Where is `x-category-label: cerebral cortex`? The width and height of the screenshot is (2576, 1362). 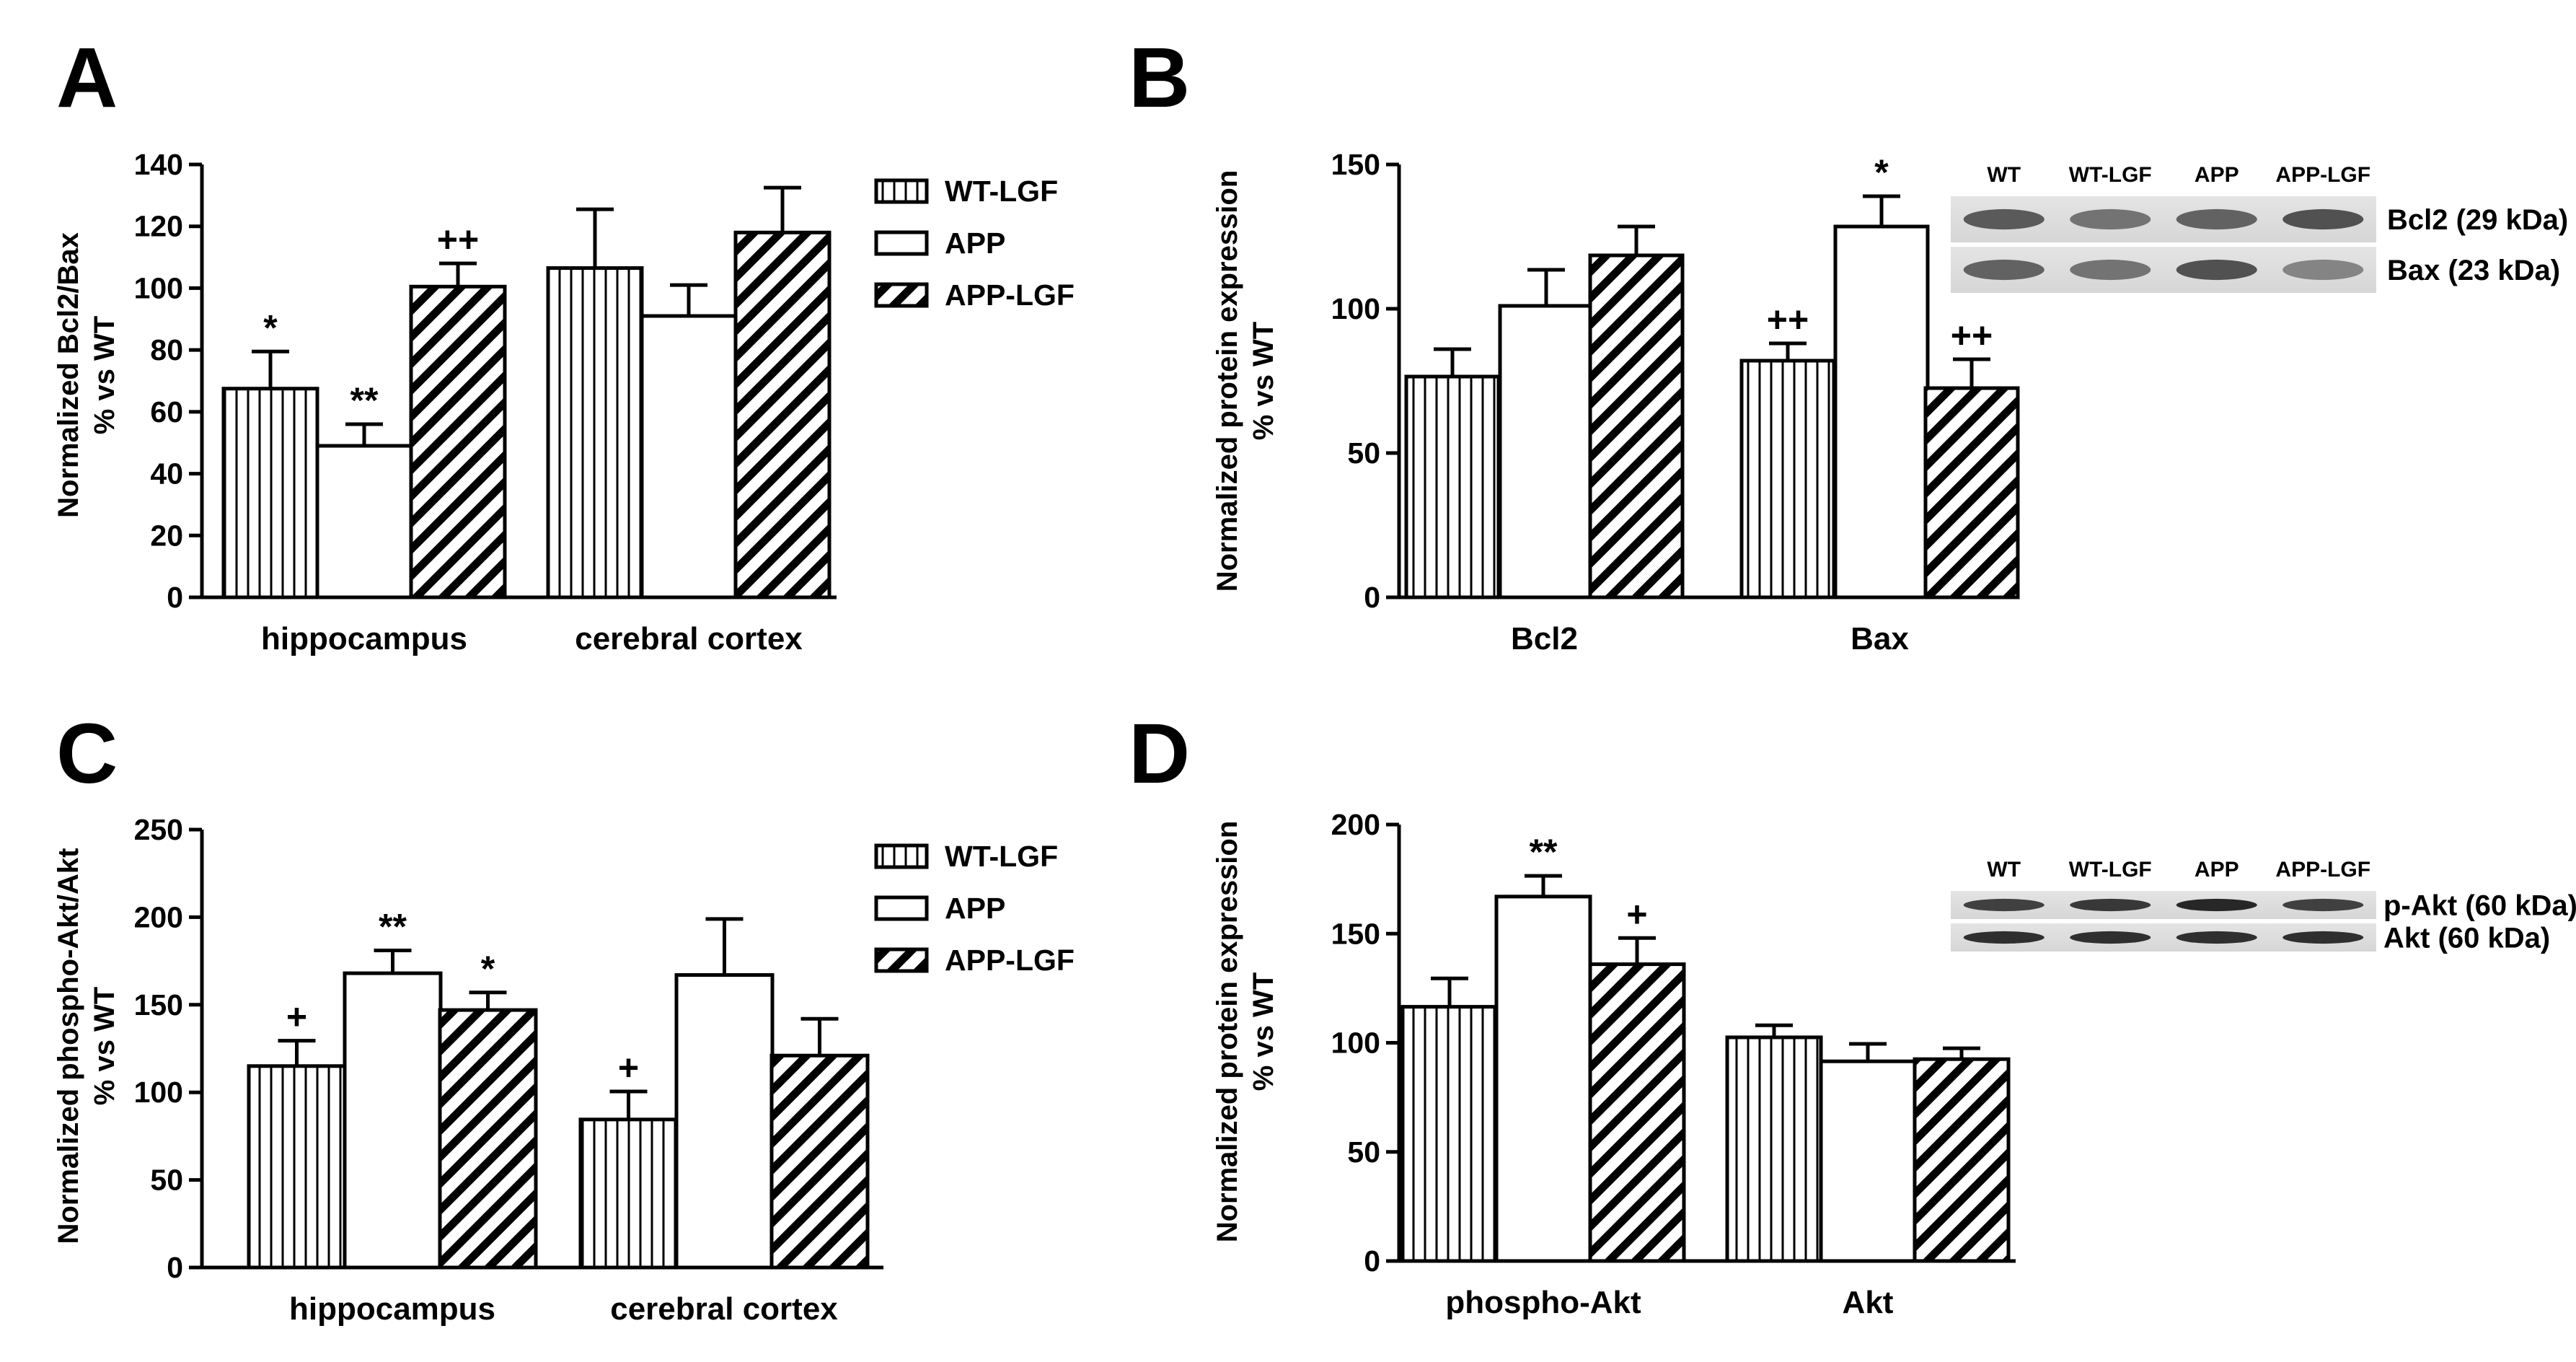
x-category-label: cerebral cortex is located at coordinates (724, 1309).